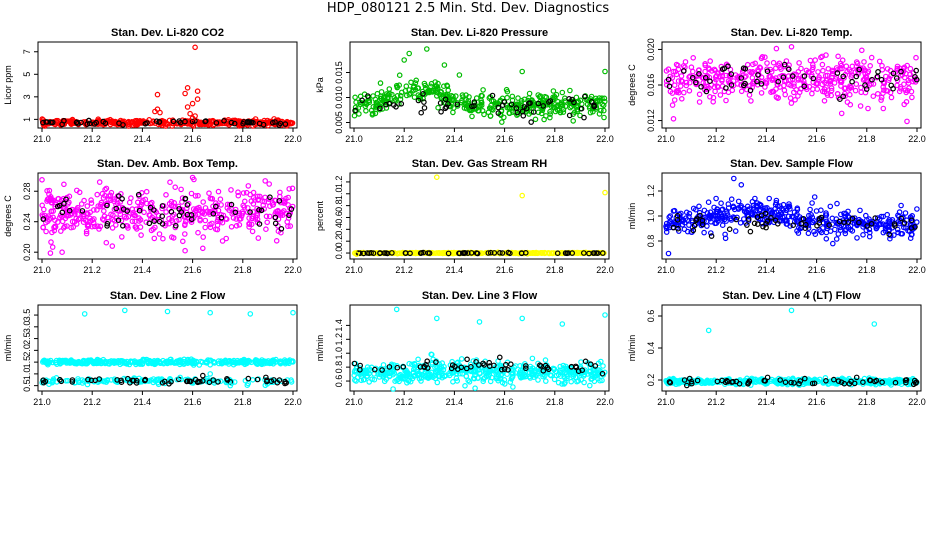 Image resolution: width=936 pixels, height=540 pixels. What do you see at coordinates (651, 316) in the screenshot?
I see `y-tick-label: 0.6` at bounding box center [651, 316].